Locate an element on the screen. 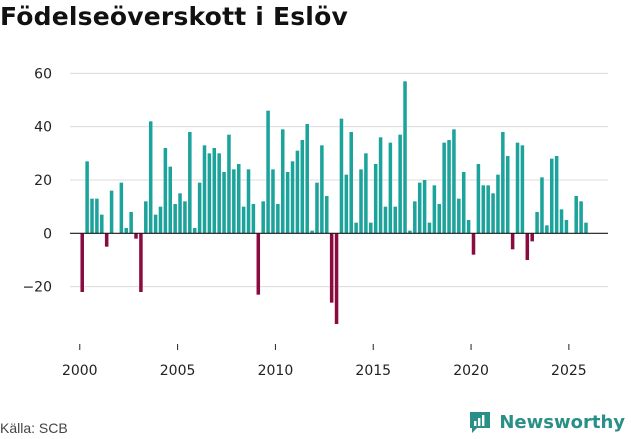 The width and height of the screenshot is (631, 439). y-tick-label: 20 is located at coordinates (43, 181).